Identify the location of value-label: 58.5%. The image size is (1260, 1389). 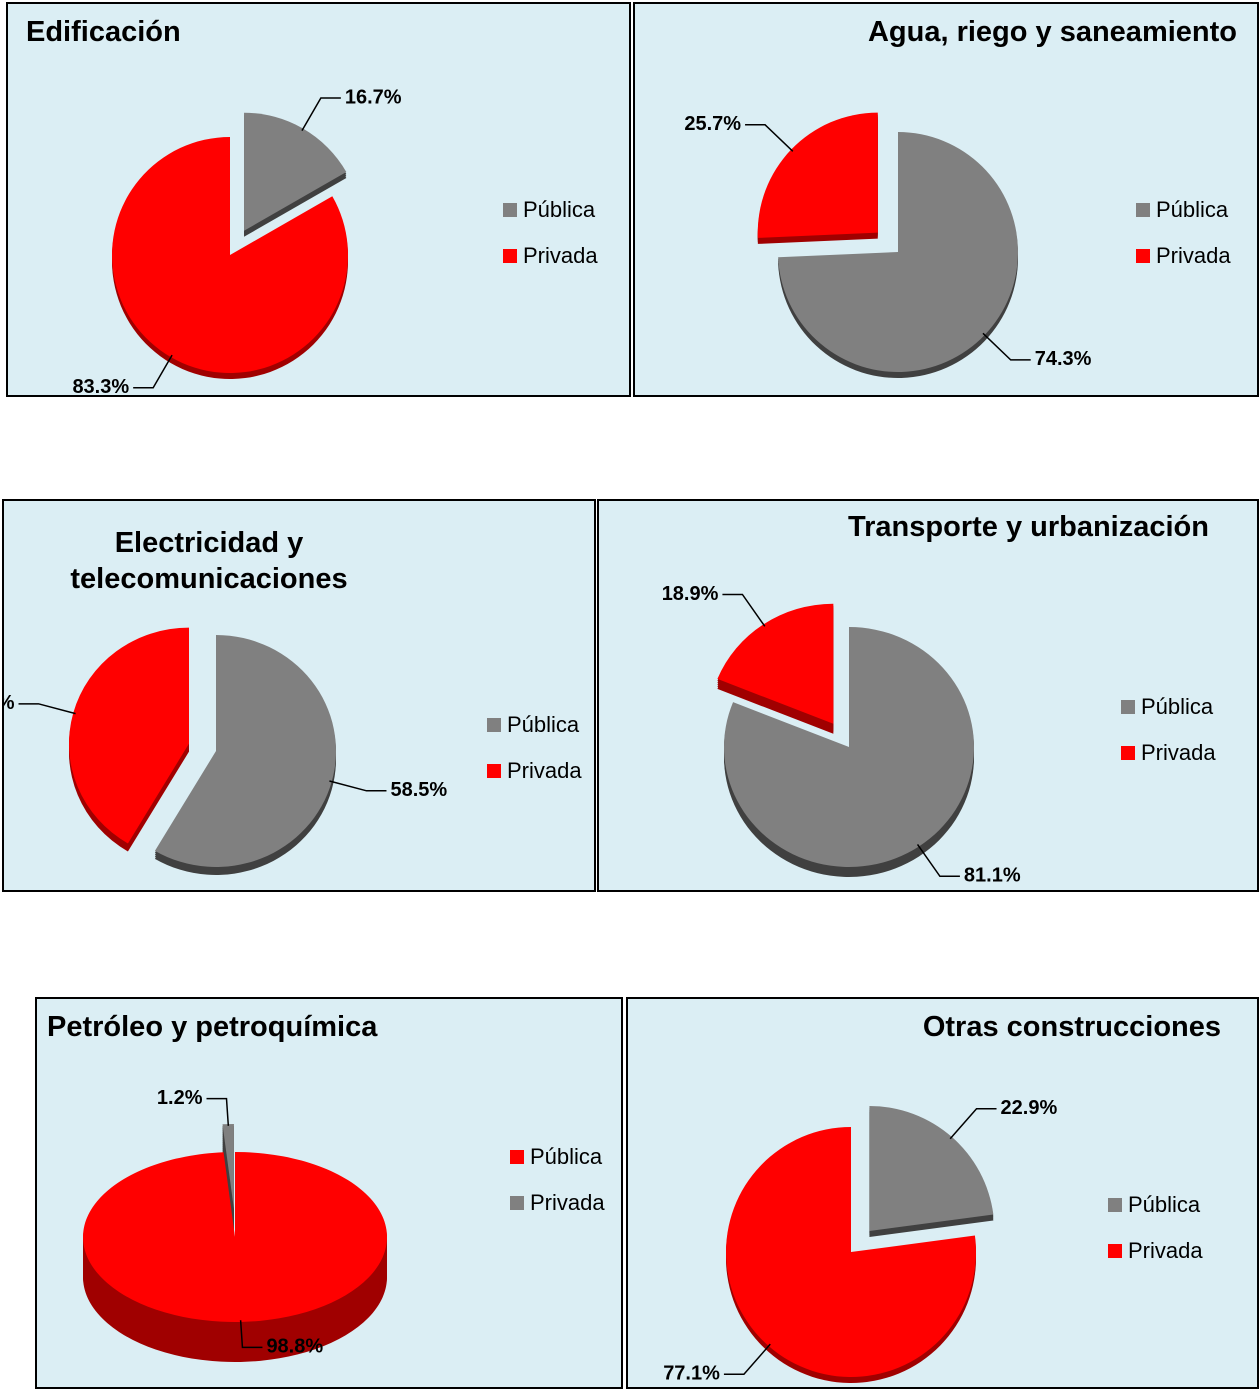
(418, 790).